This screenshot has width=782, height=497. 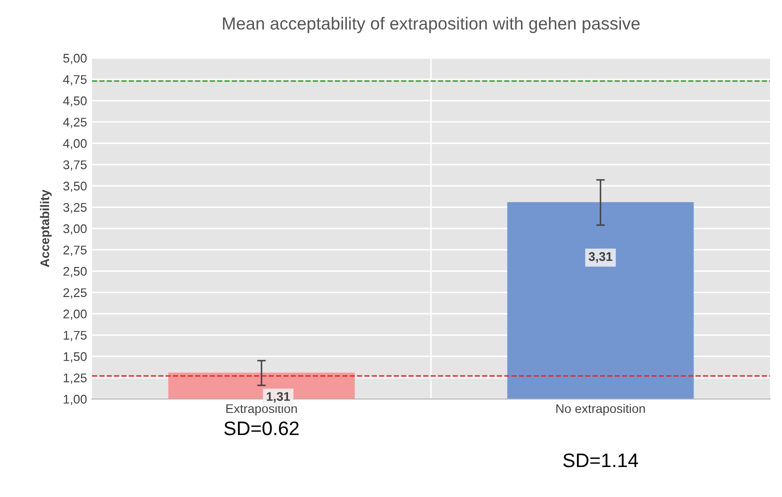 I want to click on y-tick-label: 1,00, so click(x=75, y=400).